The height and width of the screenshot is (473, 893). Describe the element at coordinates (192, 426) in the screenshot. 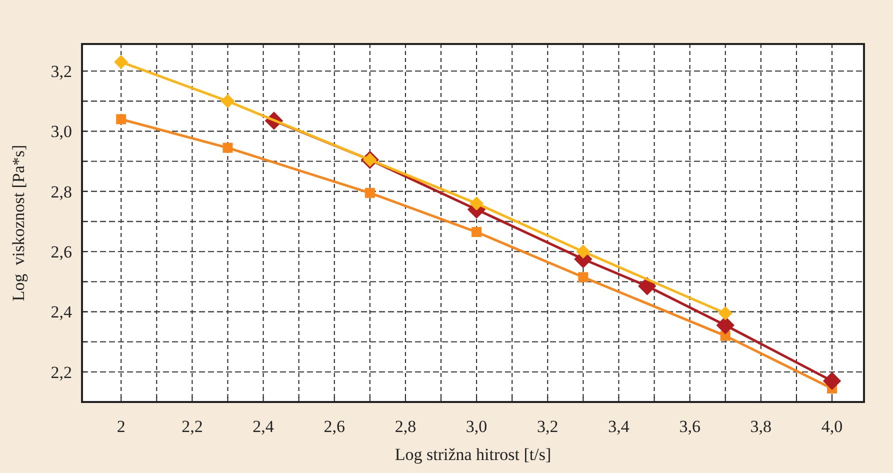

I see `x-tick-label: 2,2` at that location.